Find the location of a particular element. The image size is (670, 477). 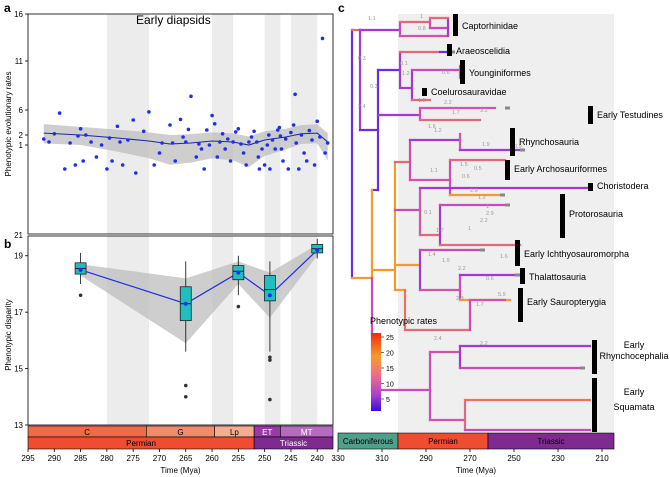

y-tick-label: 11 is located at coordinates (19, 61).